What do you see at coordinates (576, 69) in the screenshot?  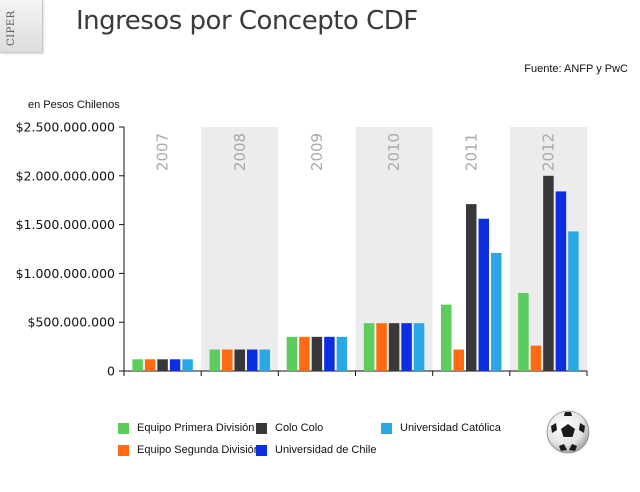 I see `source-note: Fuente: ANFP y PwC` at bounding box center [576, 69].